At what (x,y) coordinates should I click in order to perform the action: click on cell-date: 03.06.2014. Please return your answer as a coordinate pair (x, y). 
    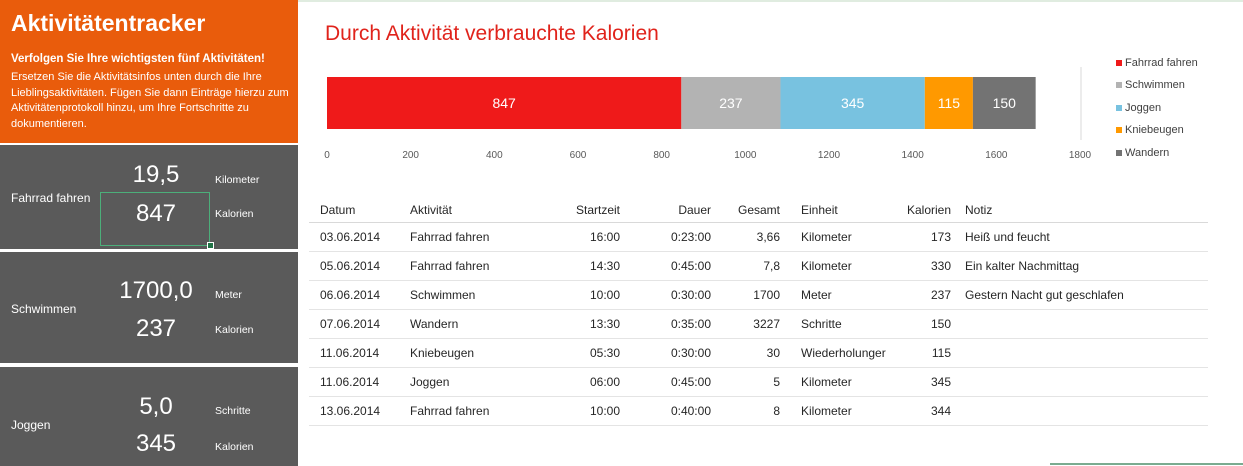
    Looking at the image, I should click on (359, 237).